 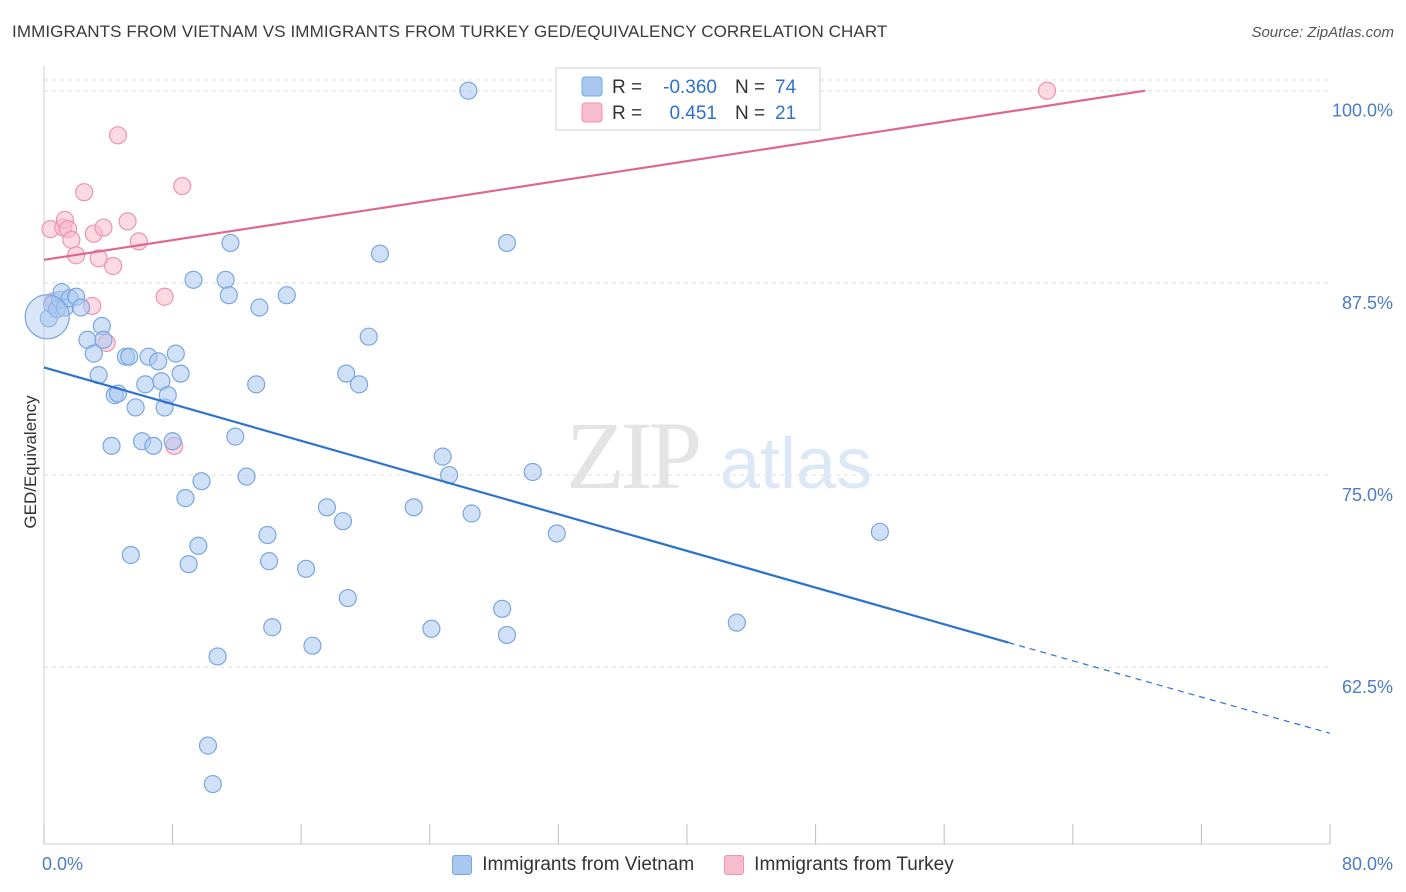 I want to click on legend-n-value-vietnam: 74, so click(x=786, y=87).